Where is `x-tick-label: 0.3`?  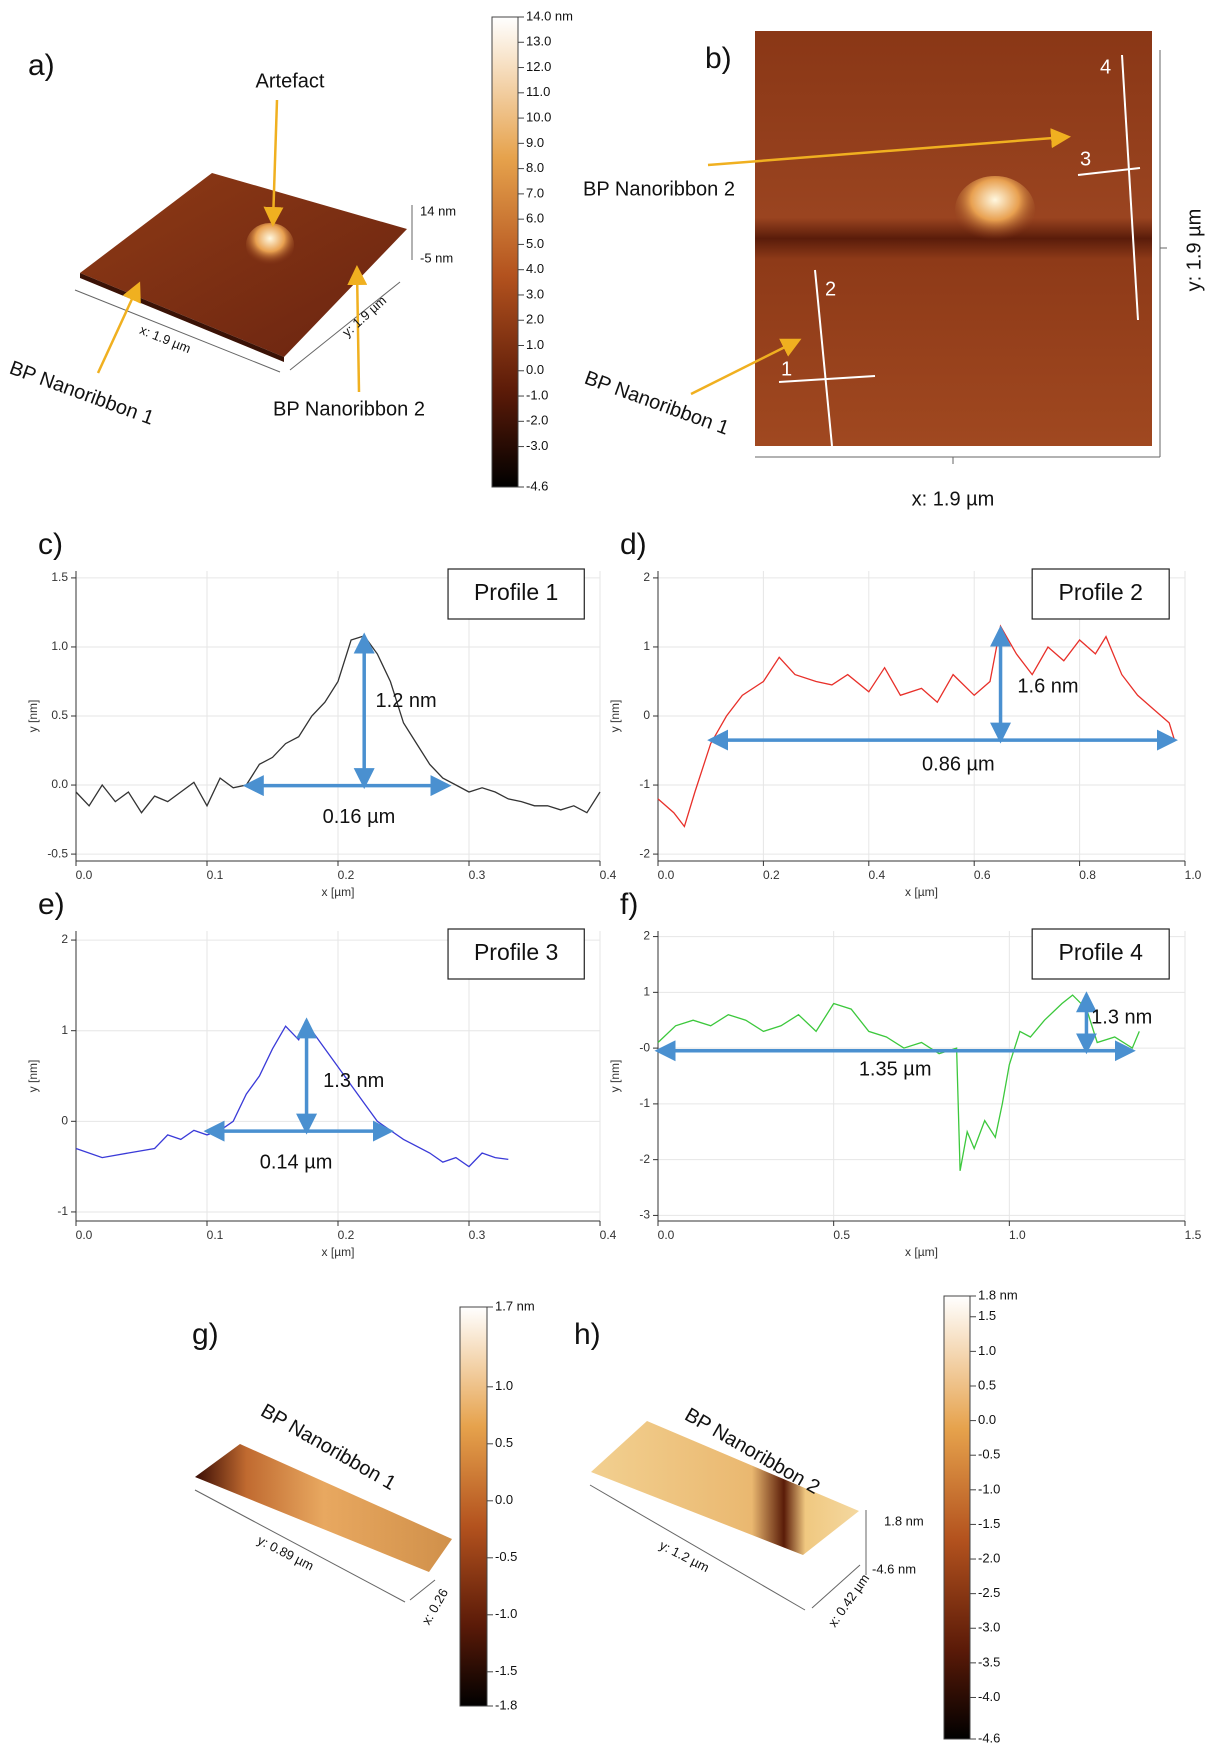 x-tick-label: 0.3 is located at coordinates (477, 1235).